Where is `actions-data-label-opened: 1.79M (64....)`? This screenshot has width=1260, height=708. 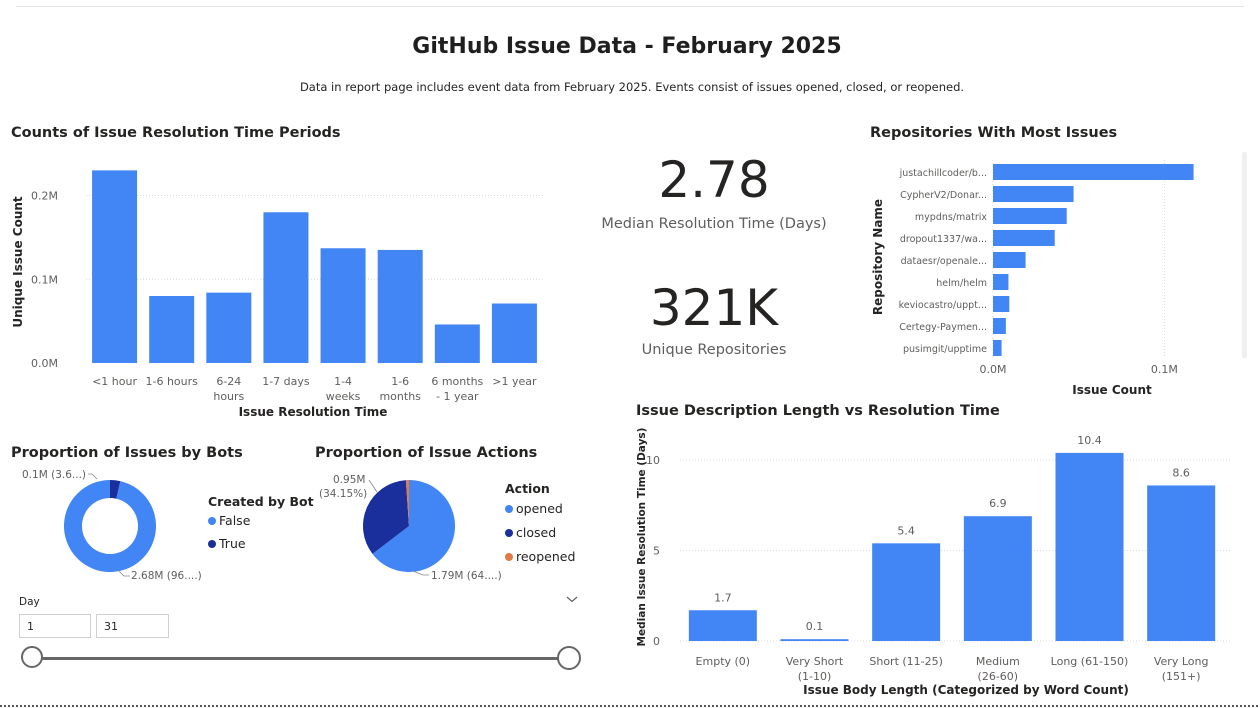
actions-data-label-opened: 1.79M (64....) is located at coordinates (466, 576).